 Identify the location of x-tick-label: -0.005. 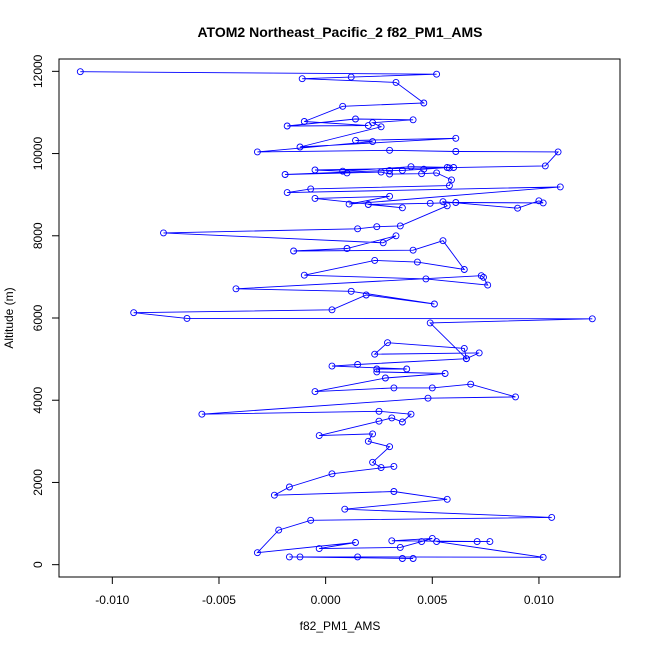
(219, 600).